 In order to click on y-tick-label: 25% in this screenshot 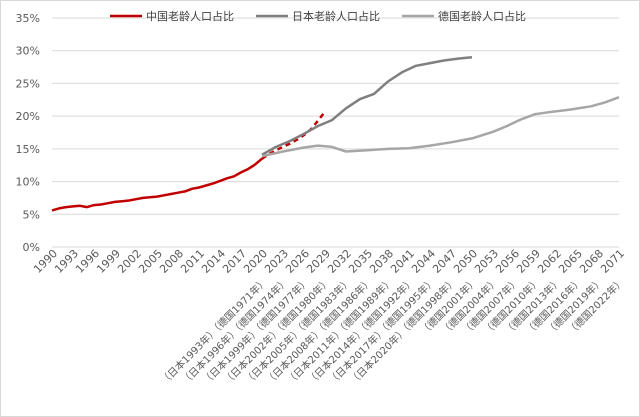, I will do `click(28, 83)`.